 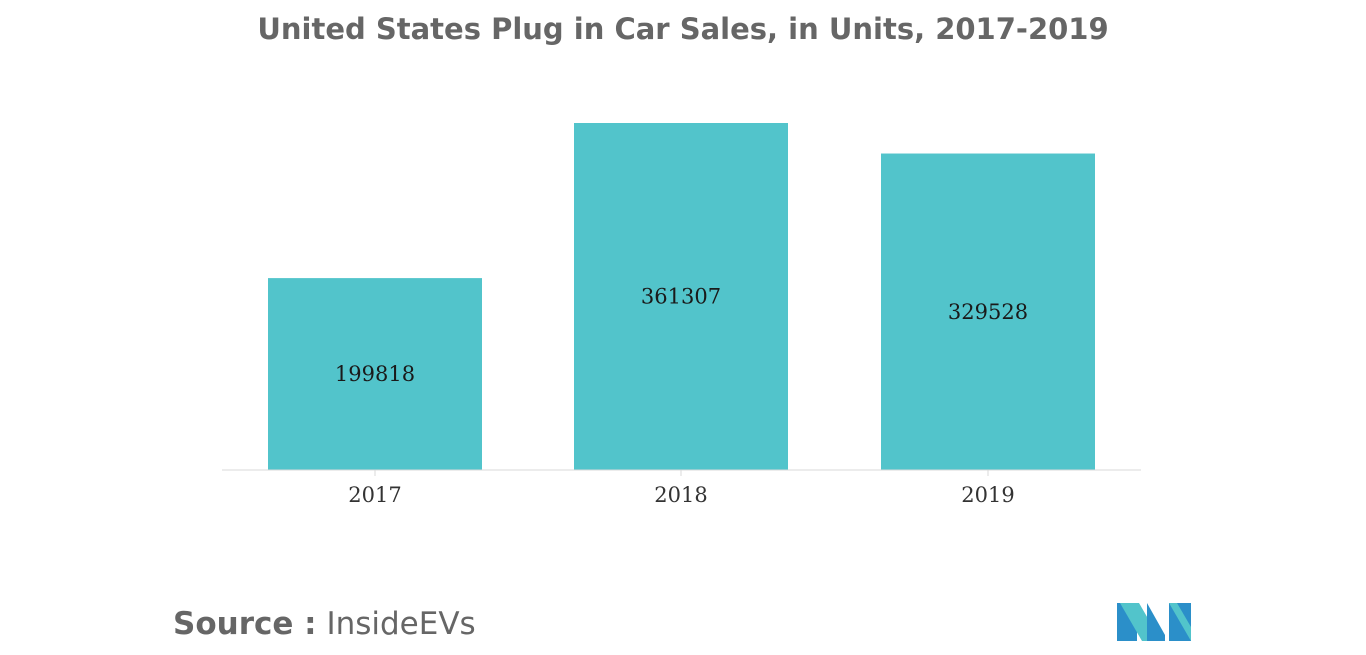 I want to click on x-ticks-group: 2017 2018 2019, so click(x=681, y=488).